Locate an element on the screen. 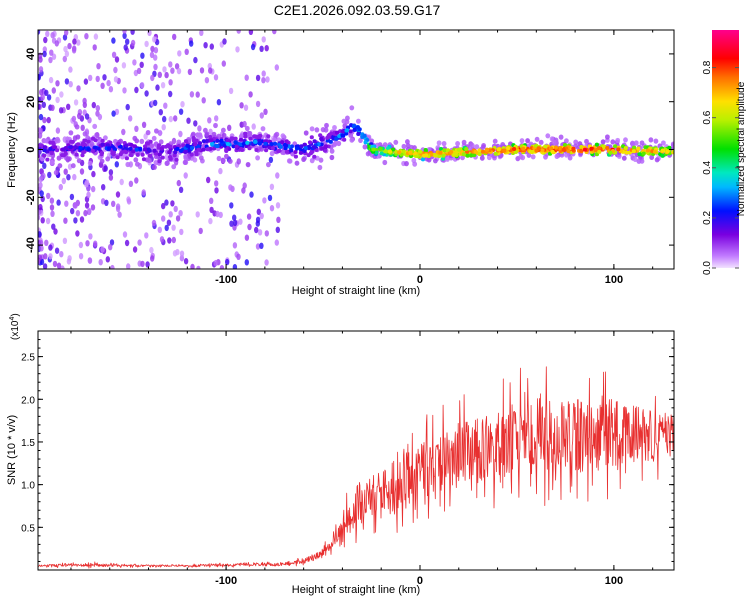 Image resolution: width=750 pixels, height=600 pixels. snr-scale-prefix: (x10 is located at coordinates (15, 330).